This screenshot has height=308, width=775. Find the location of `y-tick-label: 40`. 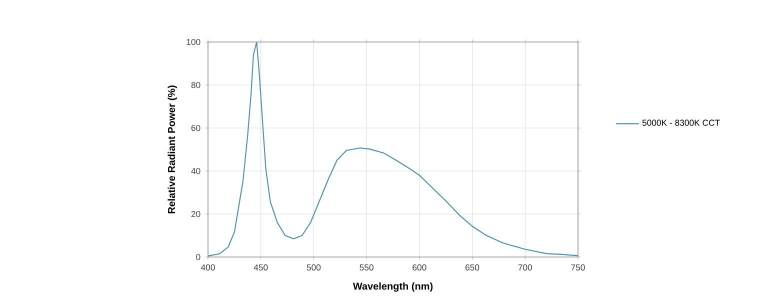

y-tick-label: 40 is located at coordinates (195, 171).